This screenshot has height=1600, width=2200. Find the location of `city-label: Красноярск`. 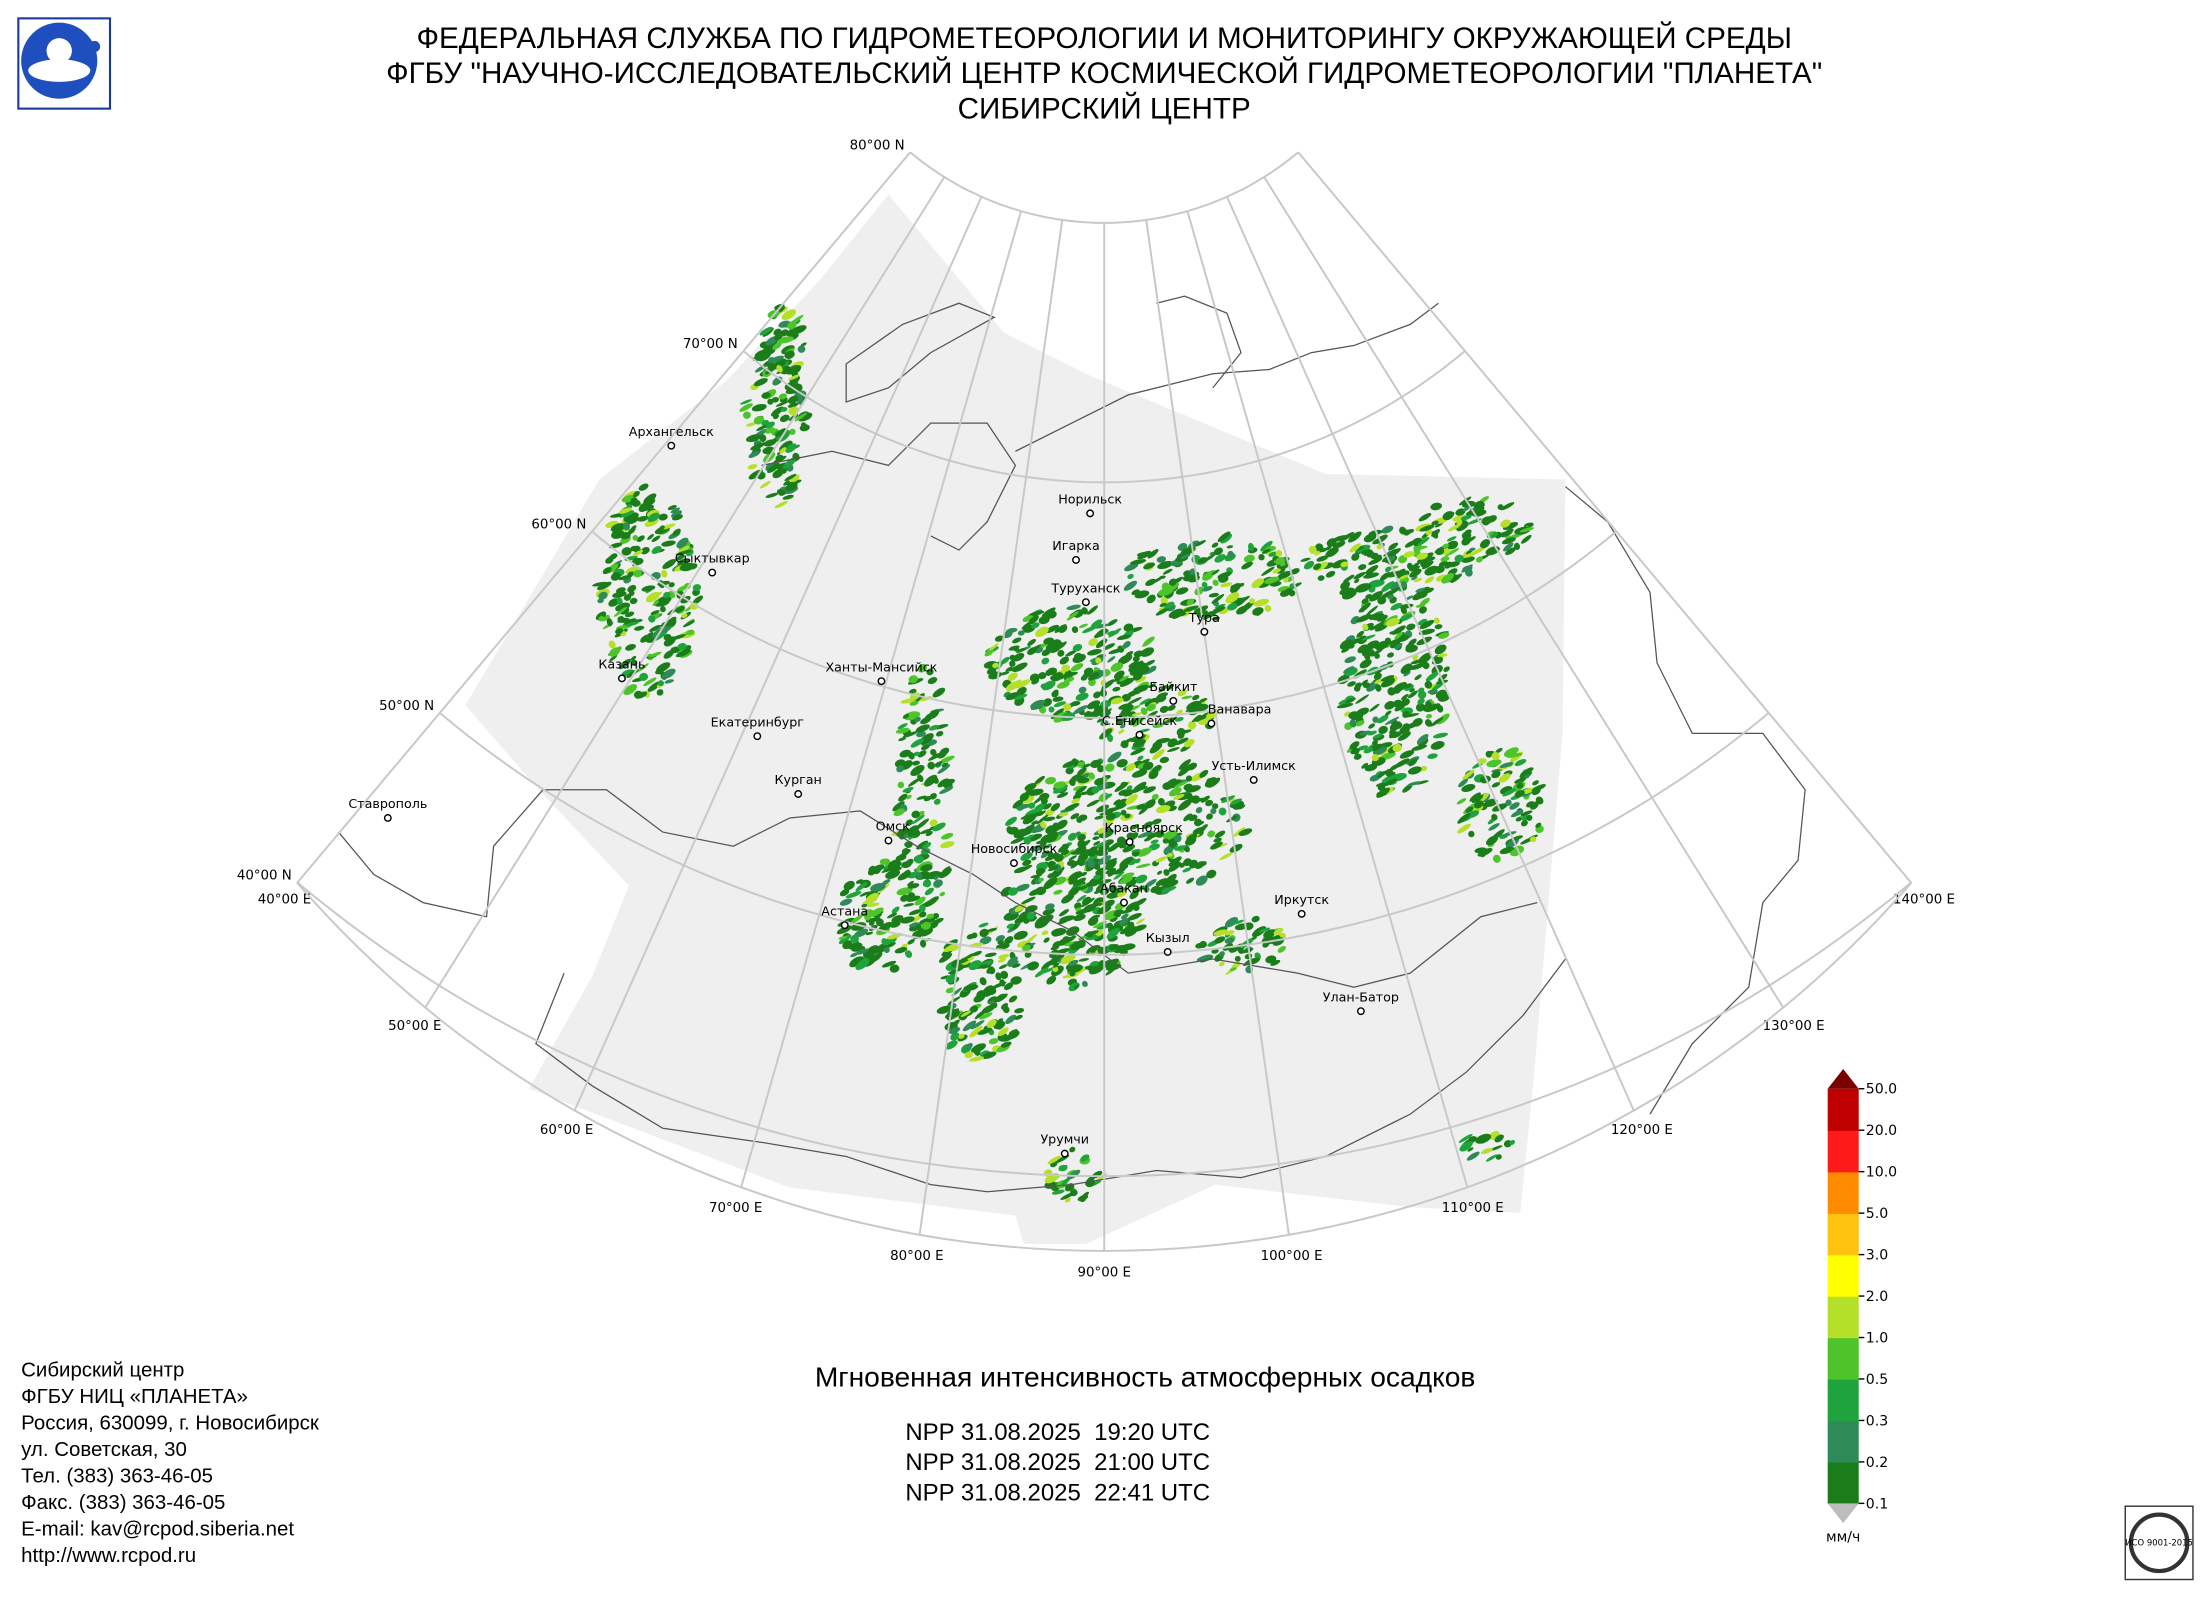

city-label: Красноярск is located at coordinates (1144, 827).